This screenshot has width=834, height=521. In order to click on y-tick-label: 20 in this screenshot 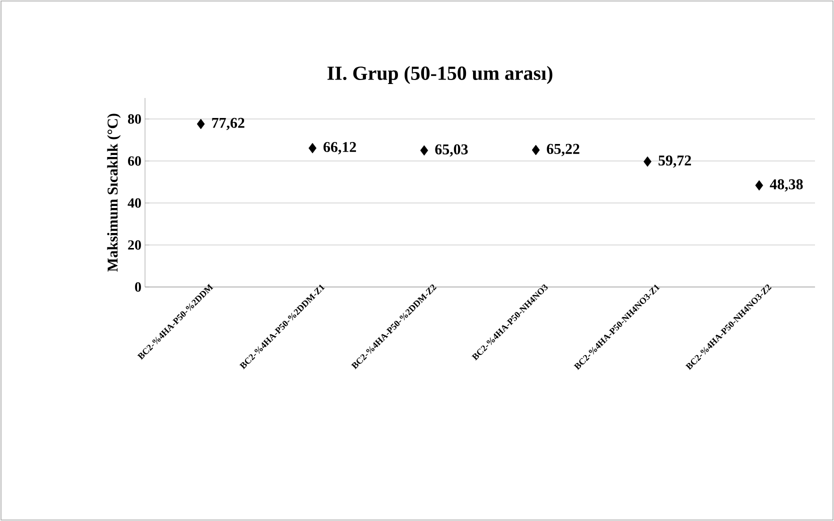, I will do `click(134, 245)`.